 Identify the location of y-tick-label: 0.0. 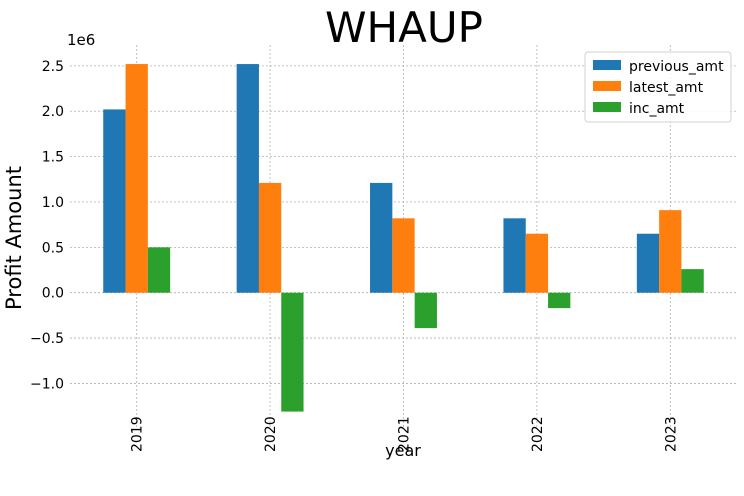
(53, 294).